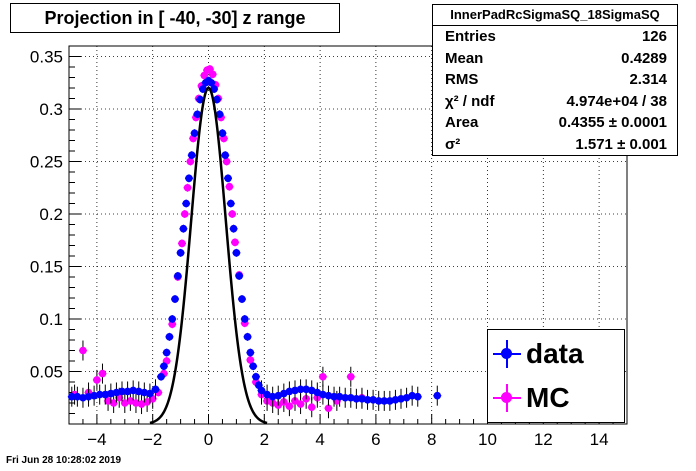 The width and height of the screenshot is (696, 471). What do you see at coordinates (616, 101) in the screenshot?
I see `stats-value: 4.974e+04 / 38` at bounding box center [616, 101].